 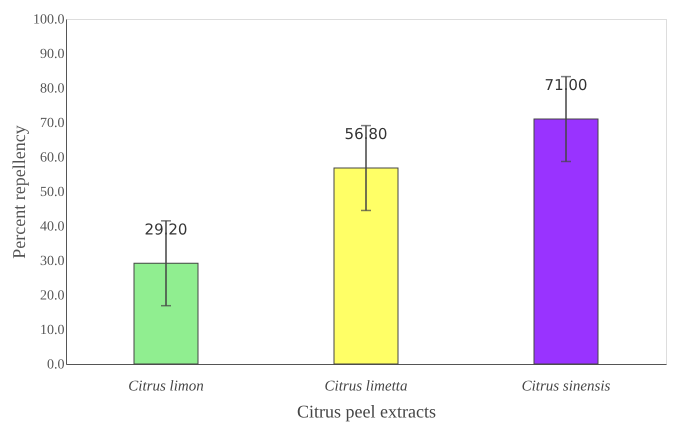 What do you see at coordinates (566, 386) in the screenshot?
I see `x-tick-label: Citrus sinensis` at bounding box center [566, 386].